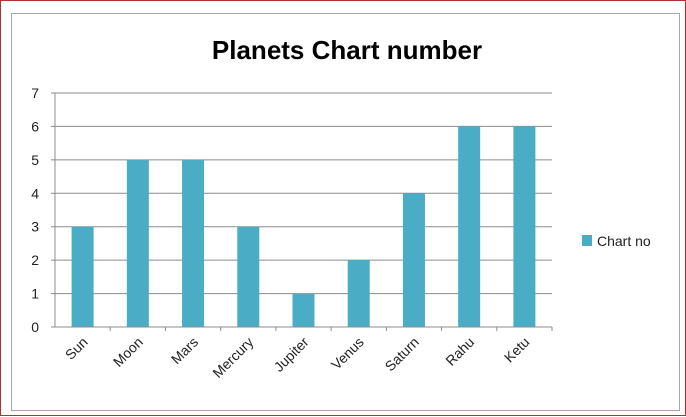 Image resolution: width=686 pixels, height=417 pixels. What do you see at coordinates (35, 160) in the screenshot?
I see `y-tick-label: 5` at bounding box center [35, 160].